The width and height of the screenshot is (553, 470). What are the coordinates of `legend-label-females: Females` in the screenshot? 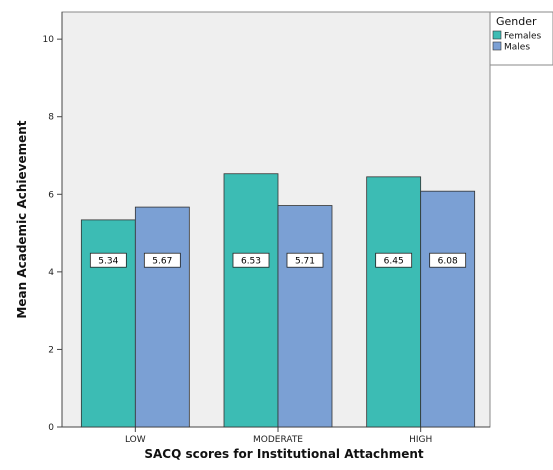 It's located at (523, 37).